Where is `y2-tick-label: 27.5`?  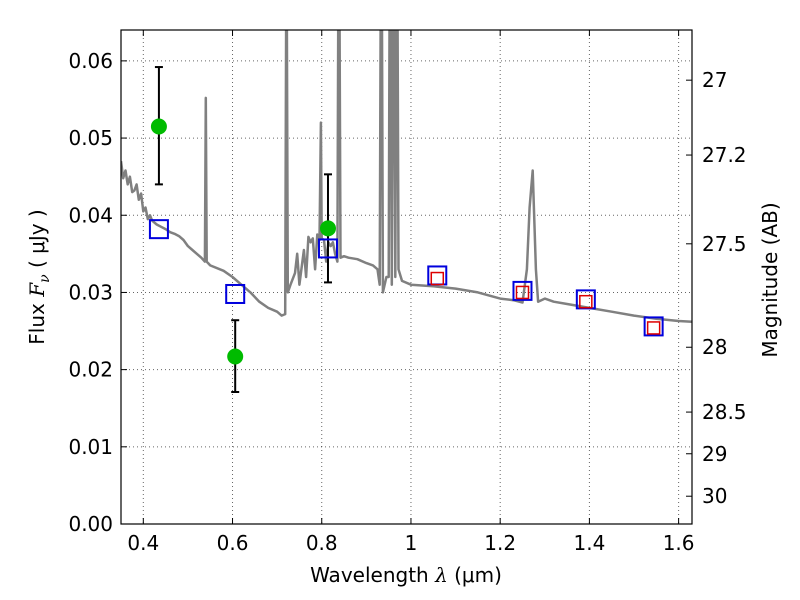 y2-tick-label: 27.5 is located at coordinates (724, 244).